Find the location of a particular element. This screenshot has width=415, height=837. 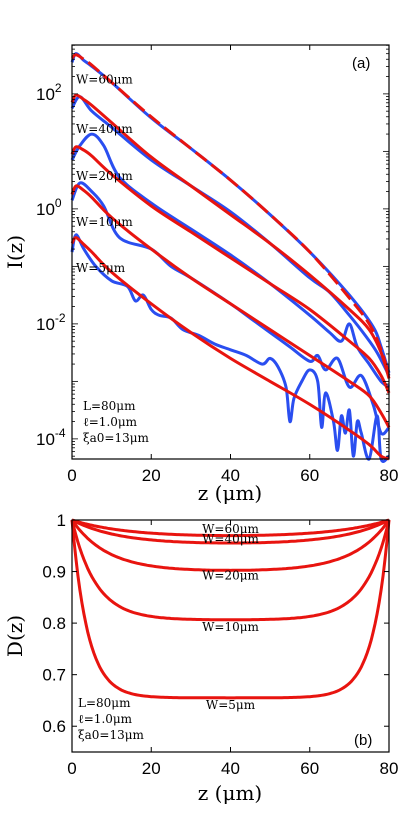

b-x-tick-label-4: 80 is located at coordinates (389, 768).